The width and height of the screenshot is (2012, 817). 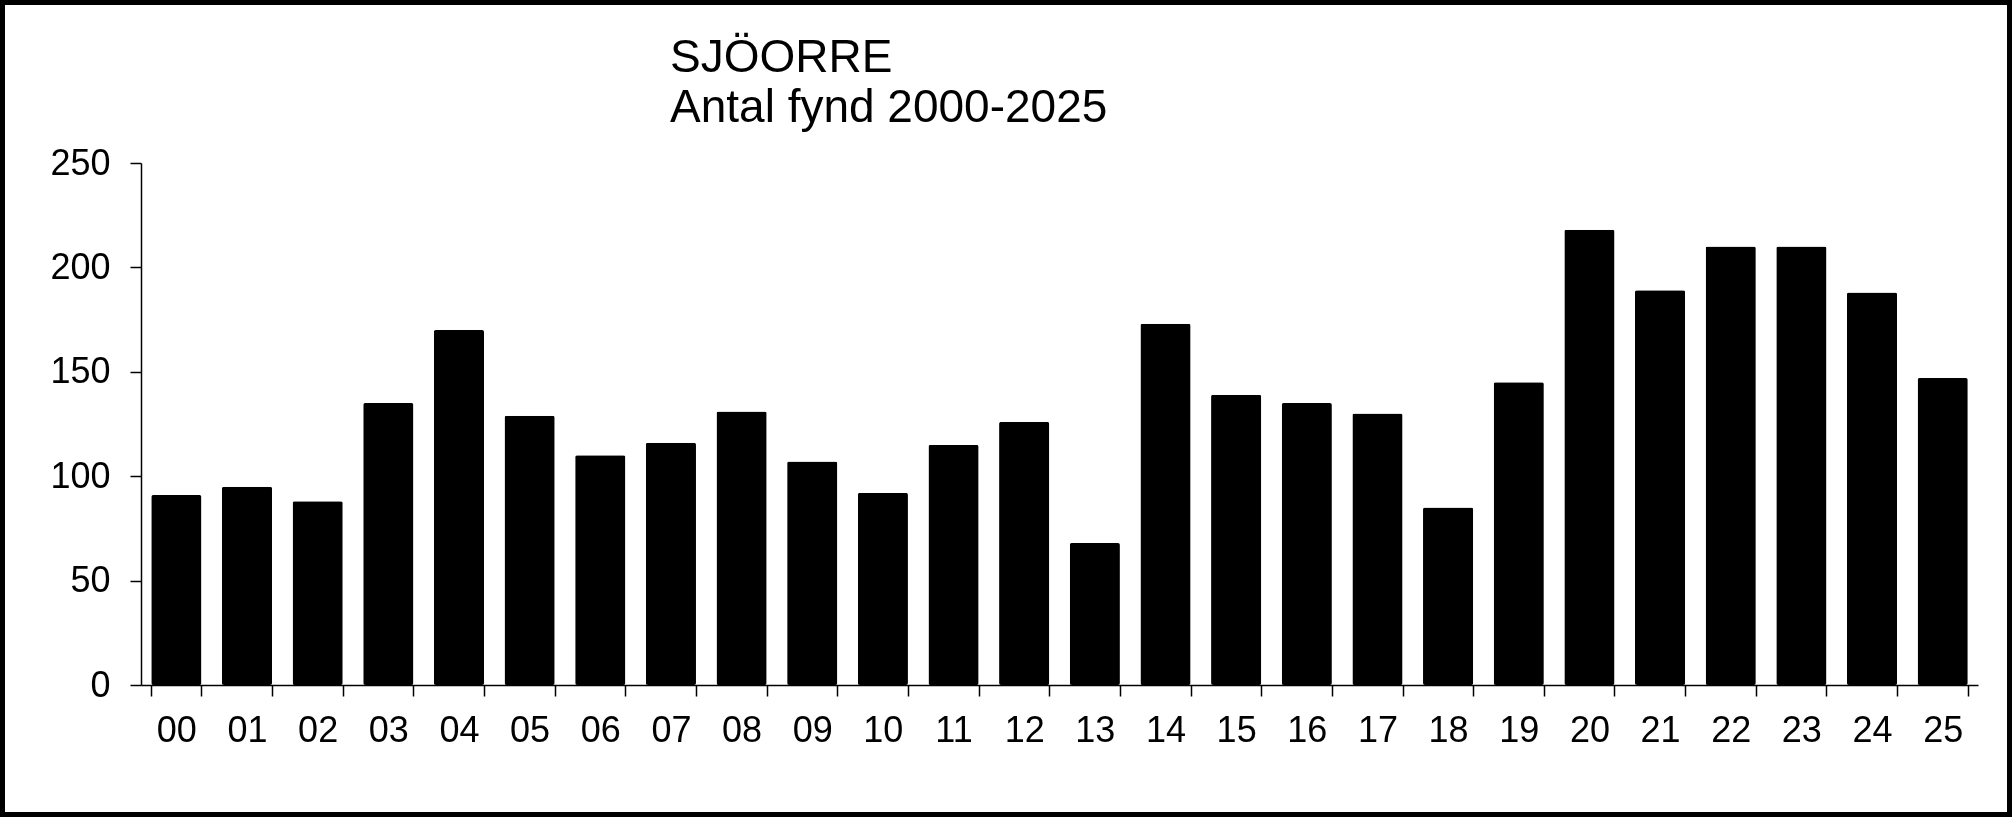 What do you see at coordinates (1236, 729) in the screenshot?
I see `x-tick-label: 15` at bounding box center [1236, 729].